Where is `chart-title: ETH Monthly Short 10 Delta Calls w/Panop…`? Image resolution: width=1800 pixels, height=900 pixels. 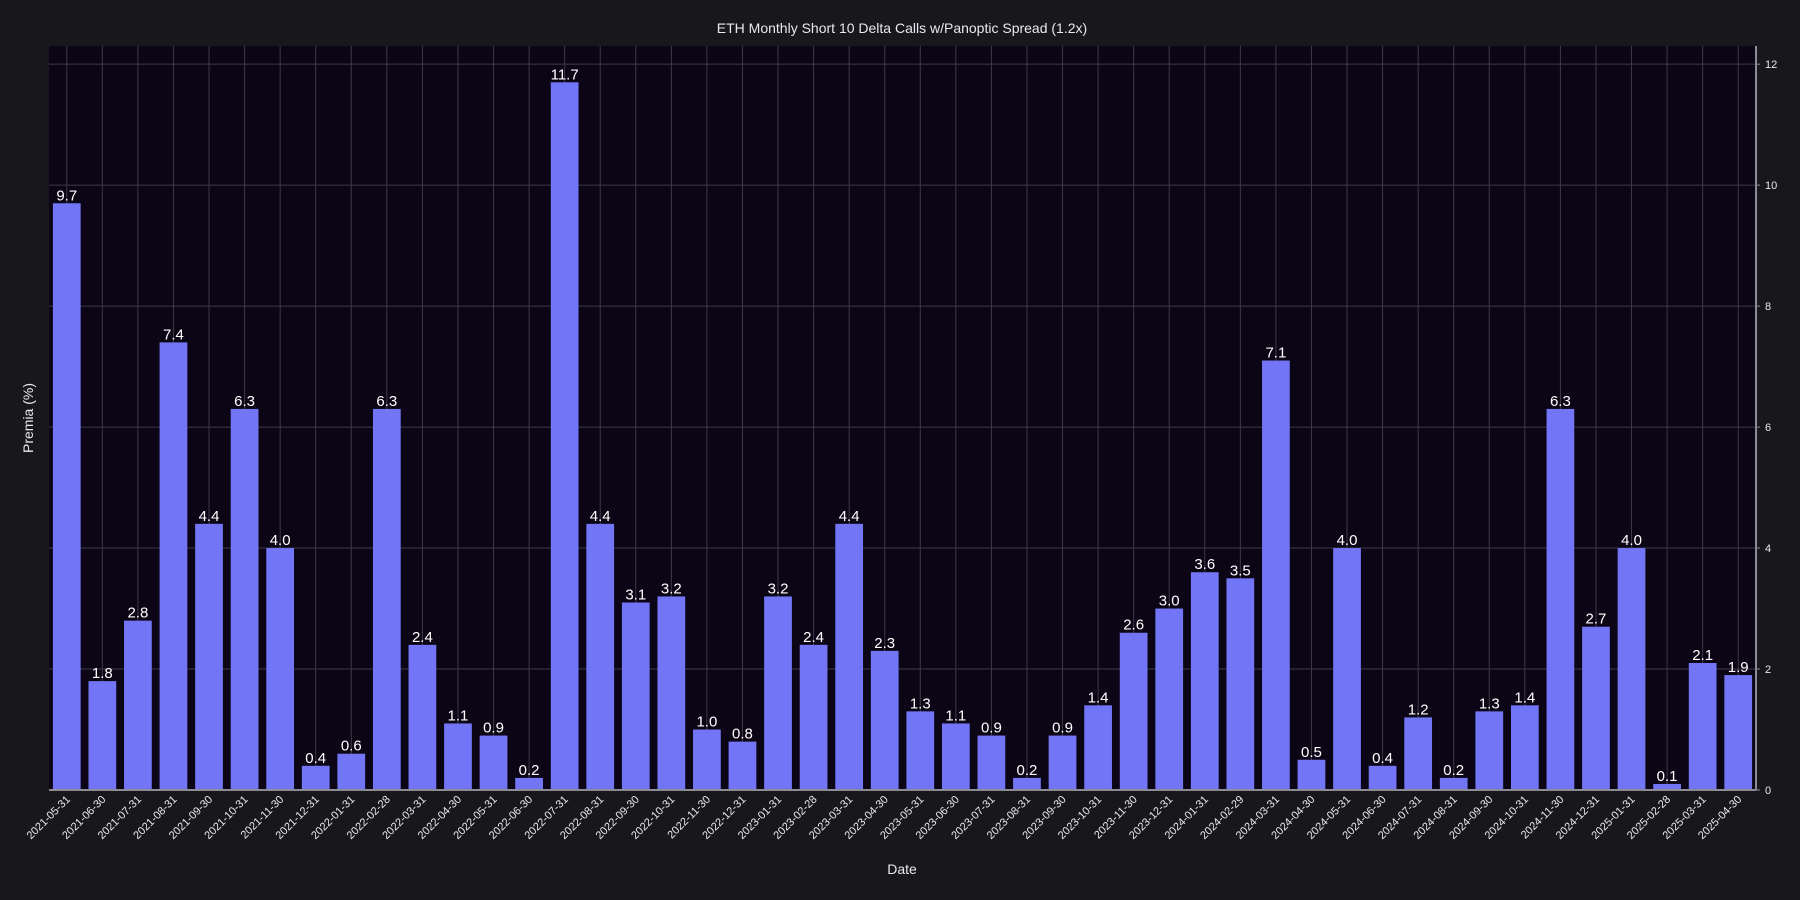
chart-title: ETH Monthly Short 10 Delta Calls w/Panop… is located at coordinates (902, 28).